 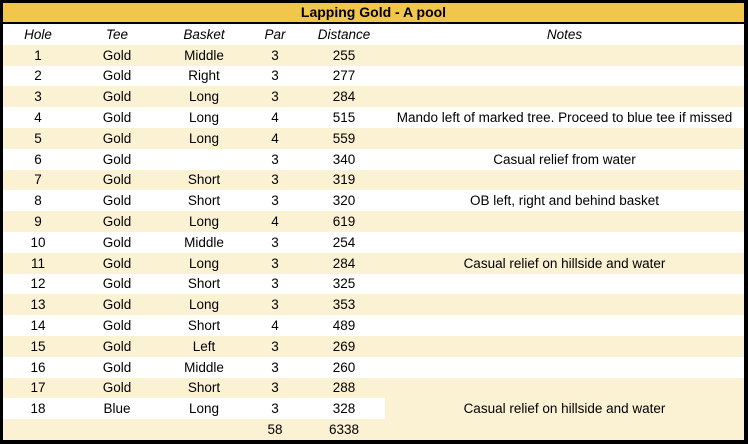 What do you see at coordinates (38, 263) in the screenshot?
I see `cell-hole: 11` at bounding box center [38, 263].